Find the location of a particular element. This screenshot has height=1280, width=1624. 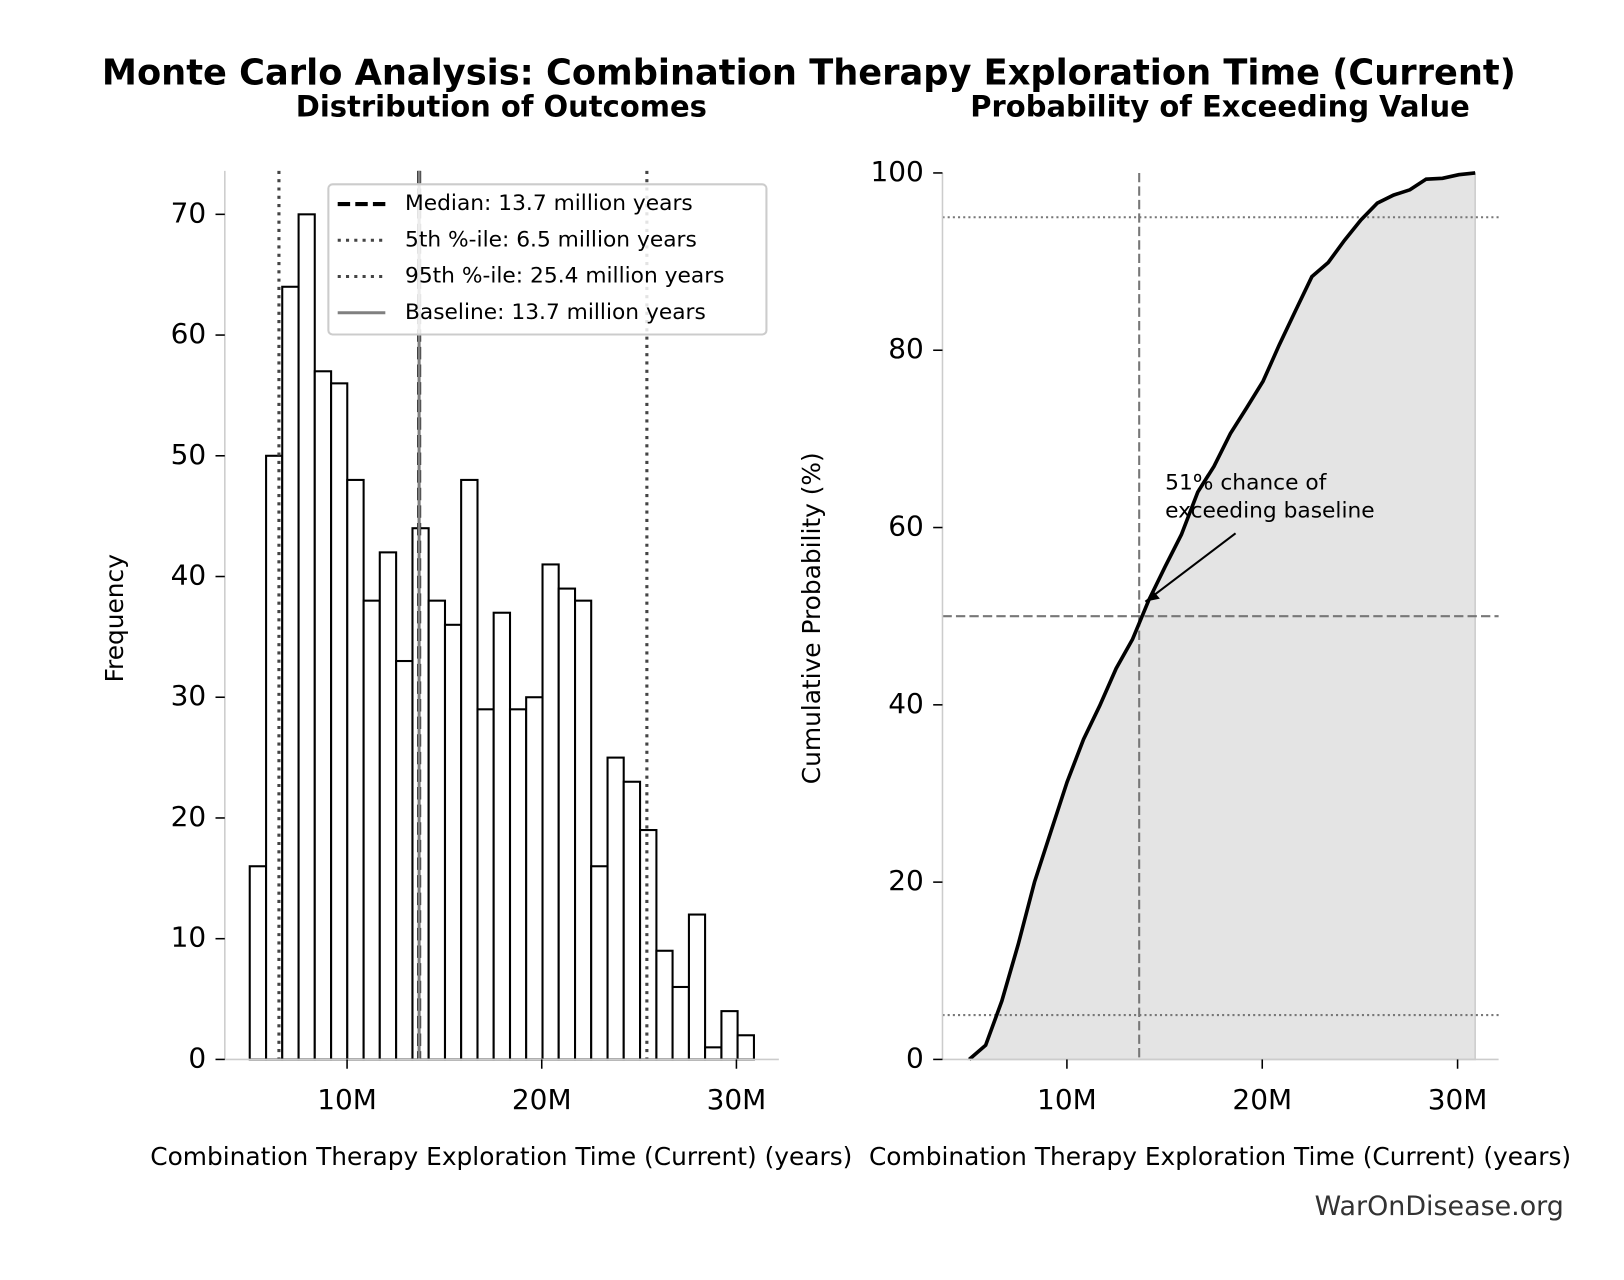

y-tick-label: 50 is located at coordinates (189, 454).